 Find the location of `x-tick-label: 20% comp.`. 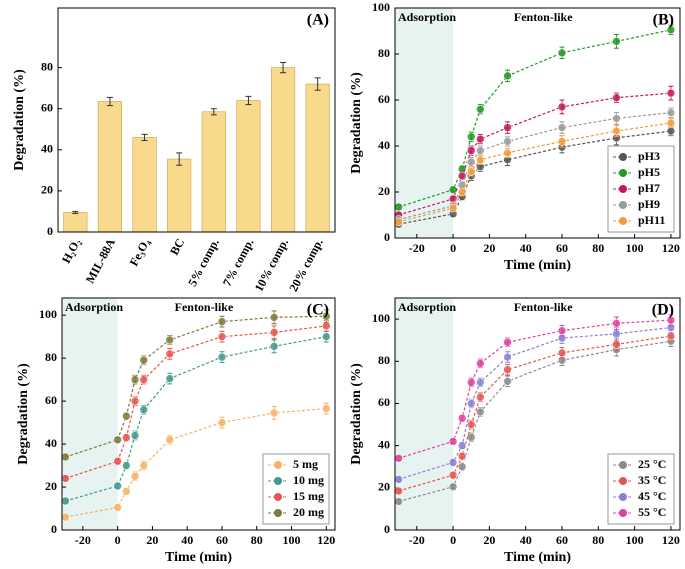

x-tick-label: 20% comp. is located at coordinates (306, 265).